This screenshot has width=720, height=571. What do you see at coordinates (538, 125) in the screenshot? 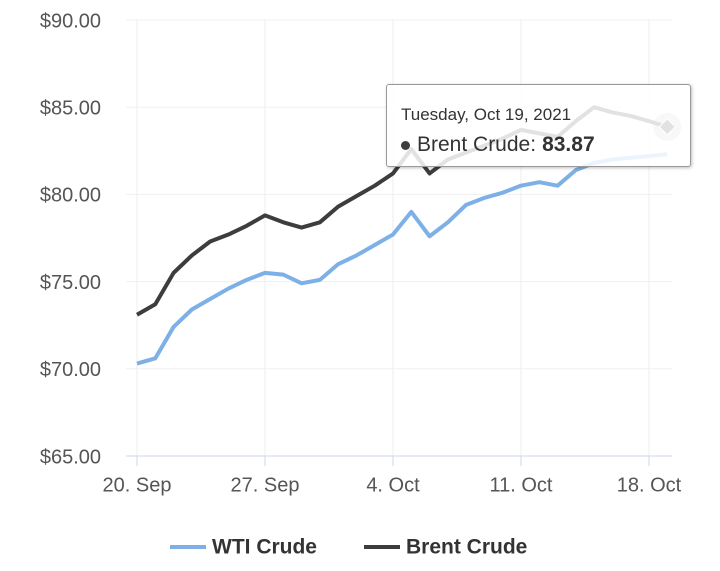
I see `tooltip: Tuesday, Oct 19, 2021 Brent Crude 83.87` at bounding box center [538, 125].